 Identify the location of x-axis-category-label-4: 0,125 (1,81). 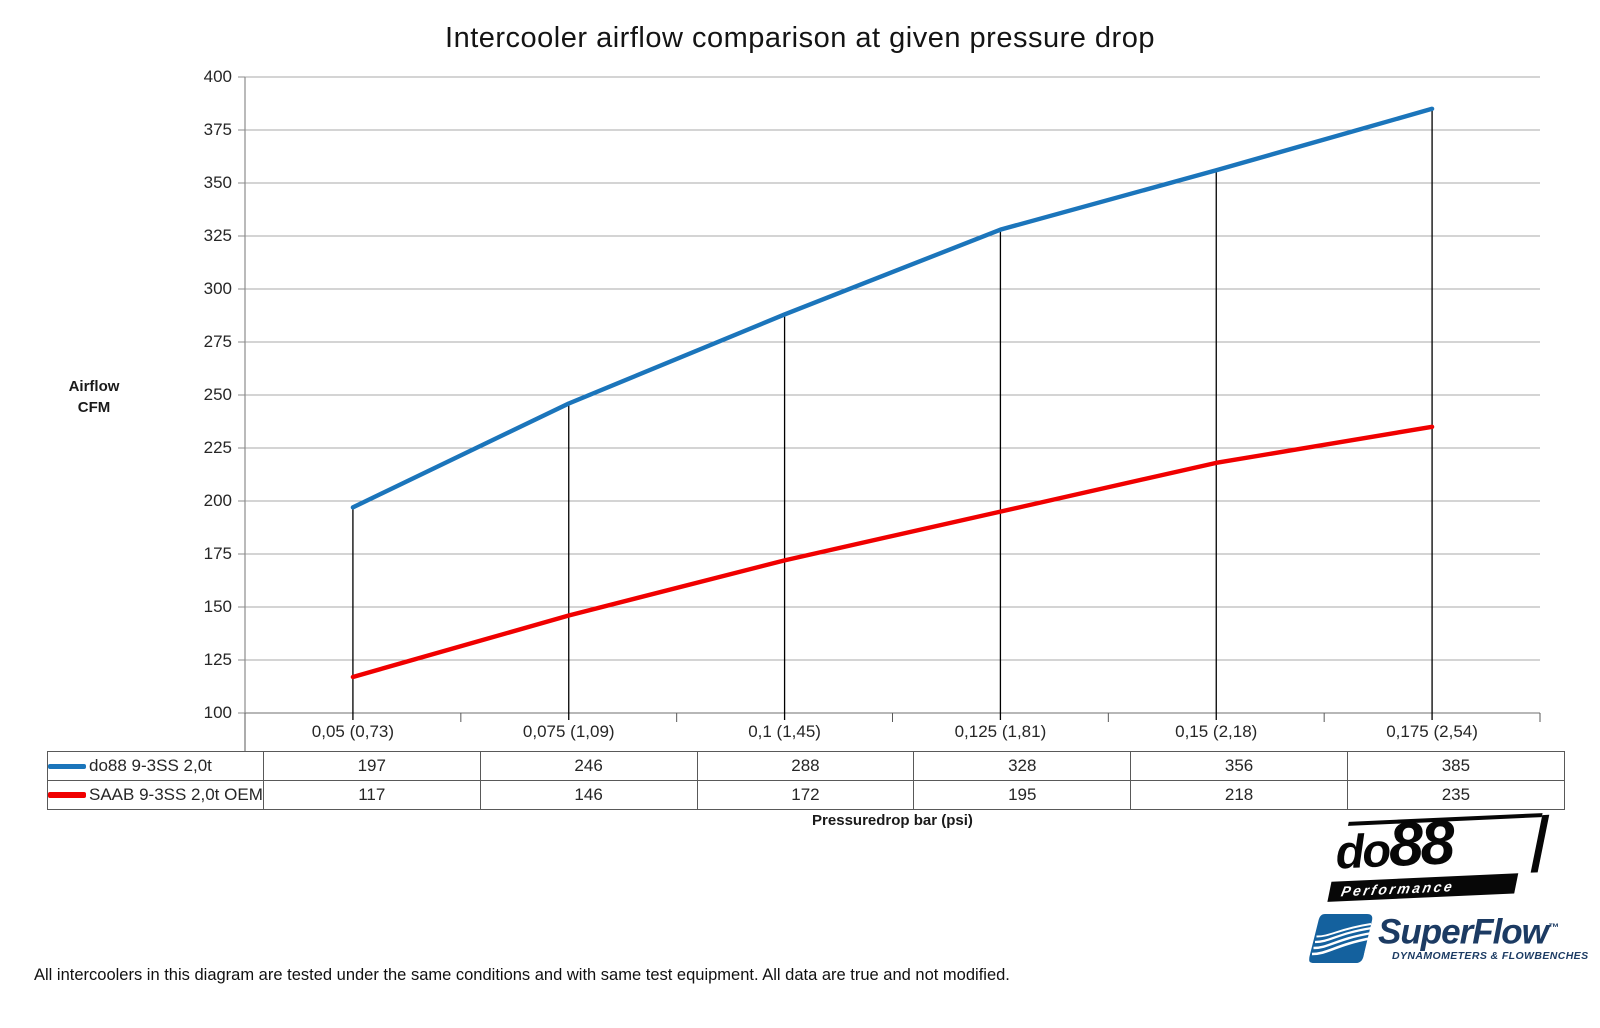
(1000, 731).